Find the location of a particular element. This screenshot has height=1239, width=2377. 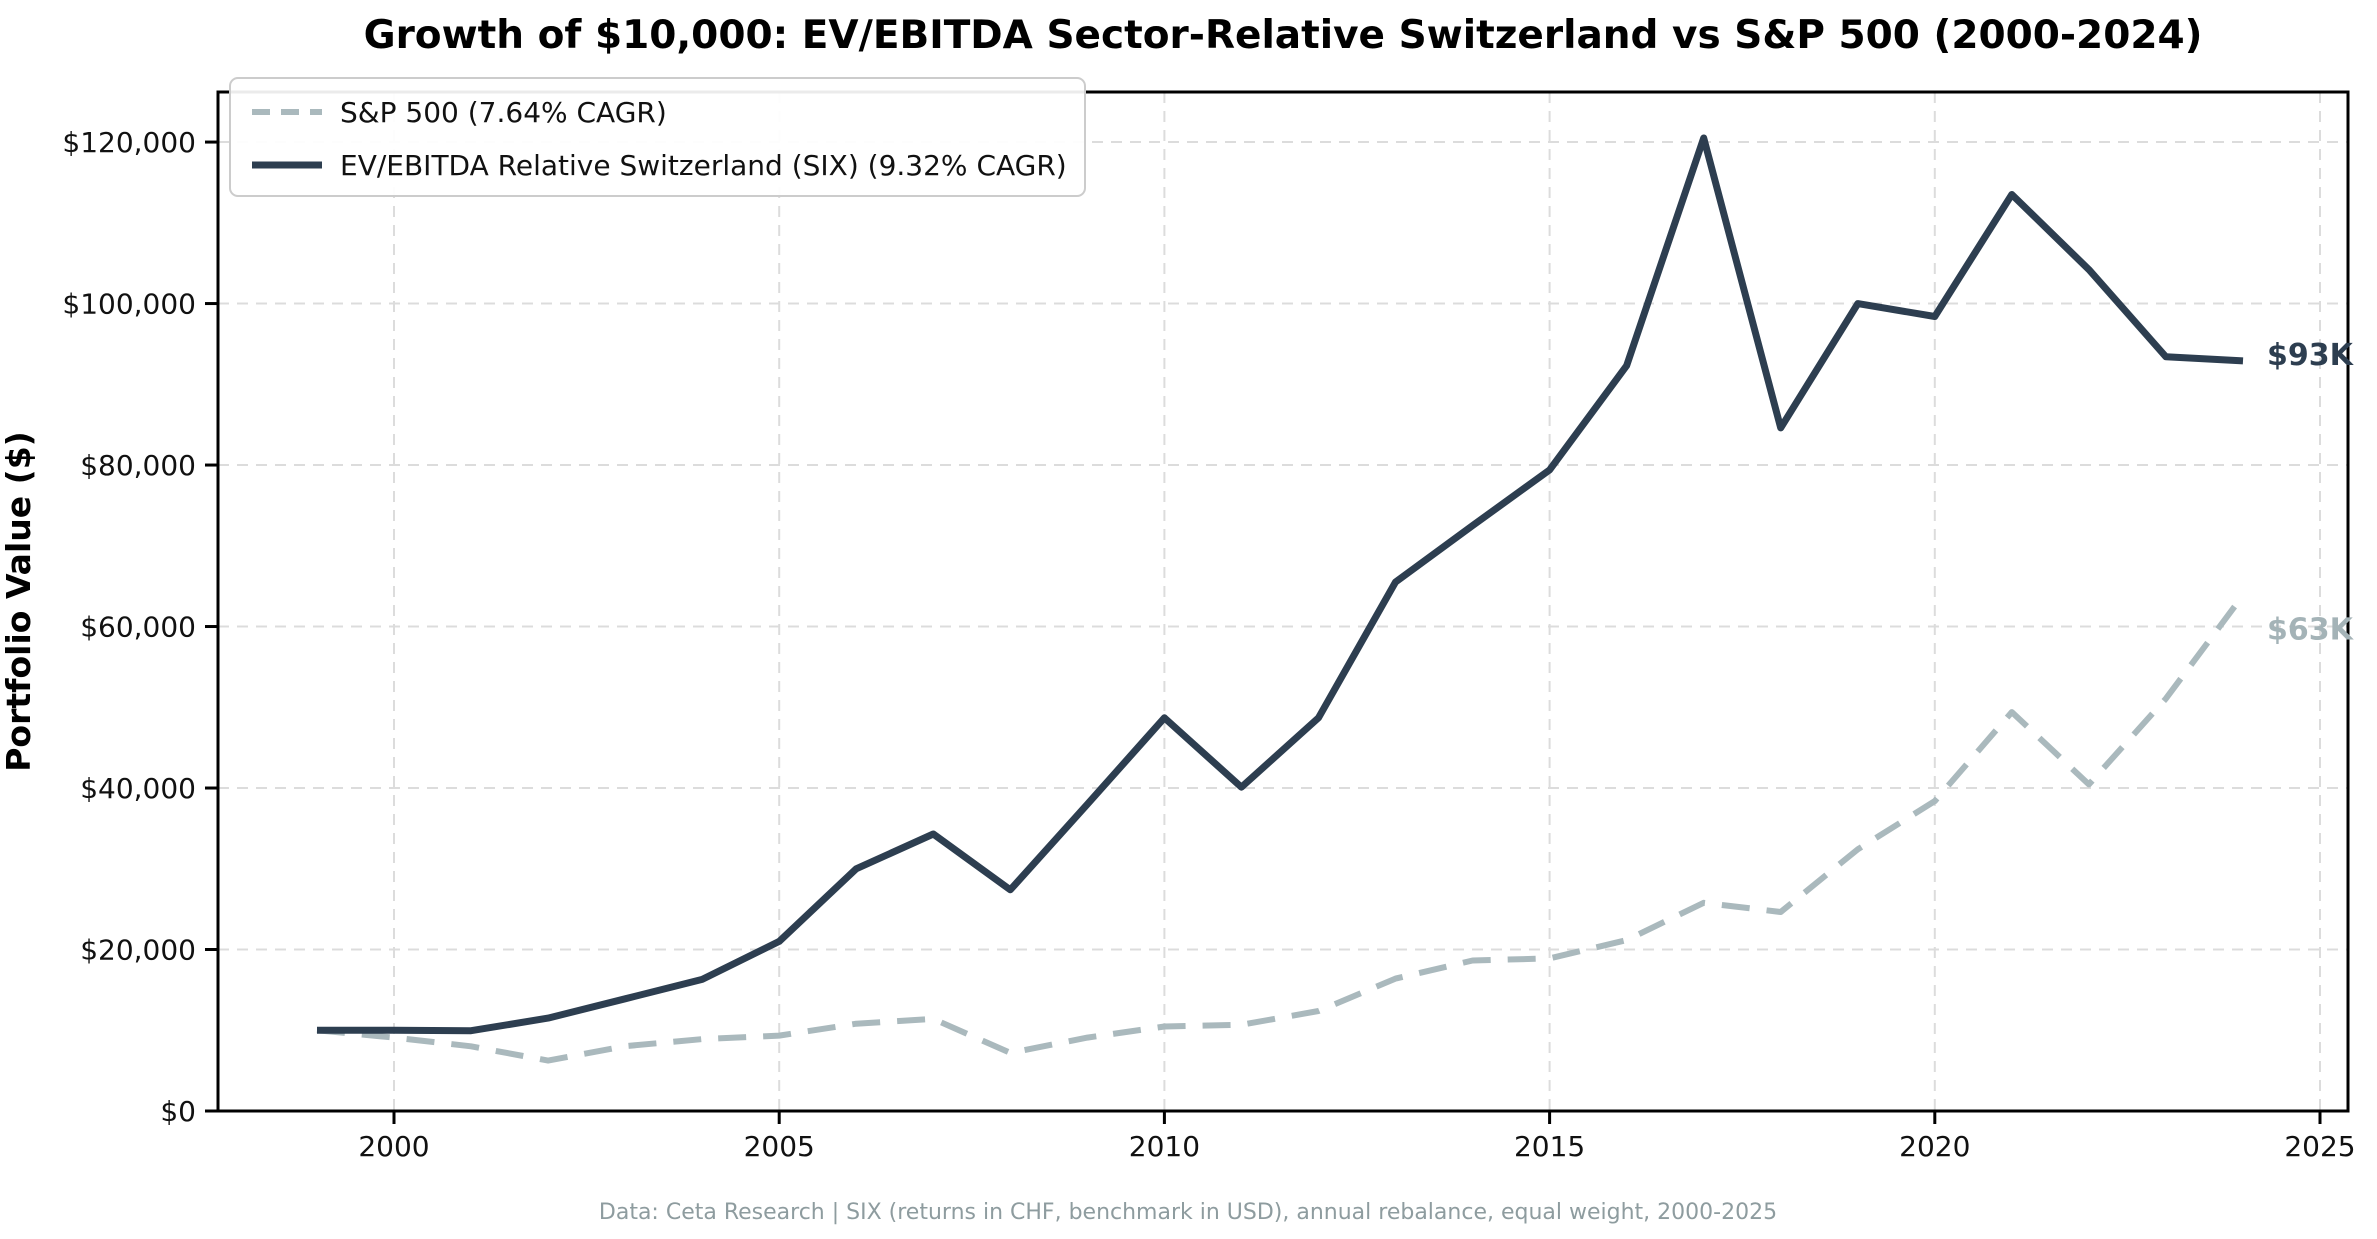

sp500-legend-label: S&P 500 (7.64% CAGR) is located at coordinates (503, 112).